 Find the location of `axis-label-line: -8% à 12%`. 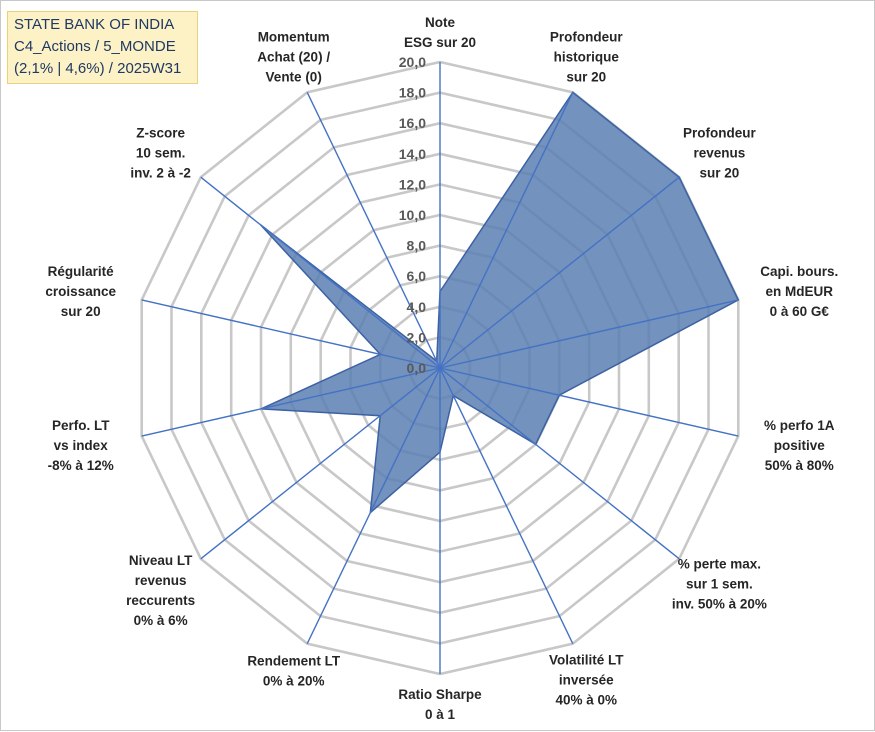

axis-label-line: -8% à 12% is located at coordinates (81, 465).